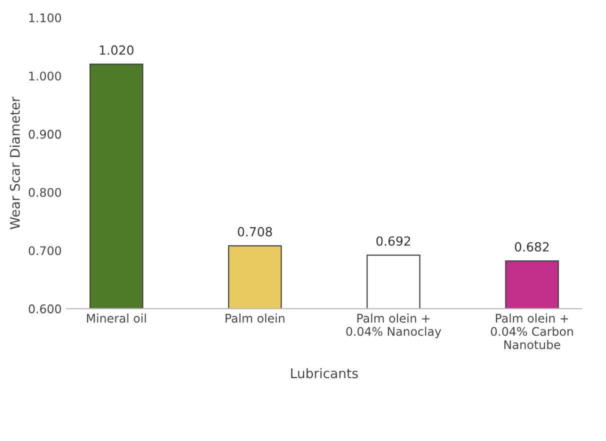 Image resolution: width=606 pixels, height=441 pixels. Describe the element at coordinates (255, 318) in the screenshot. I see `x-tick-label: Palm olein` at that location.